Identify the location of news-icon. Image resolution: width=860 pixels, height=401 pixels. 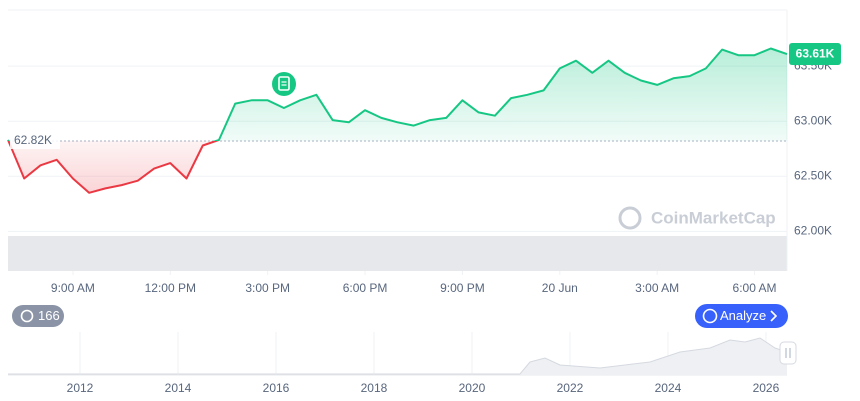
(284, 84).